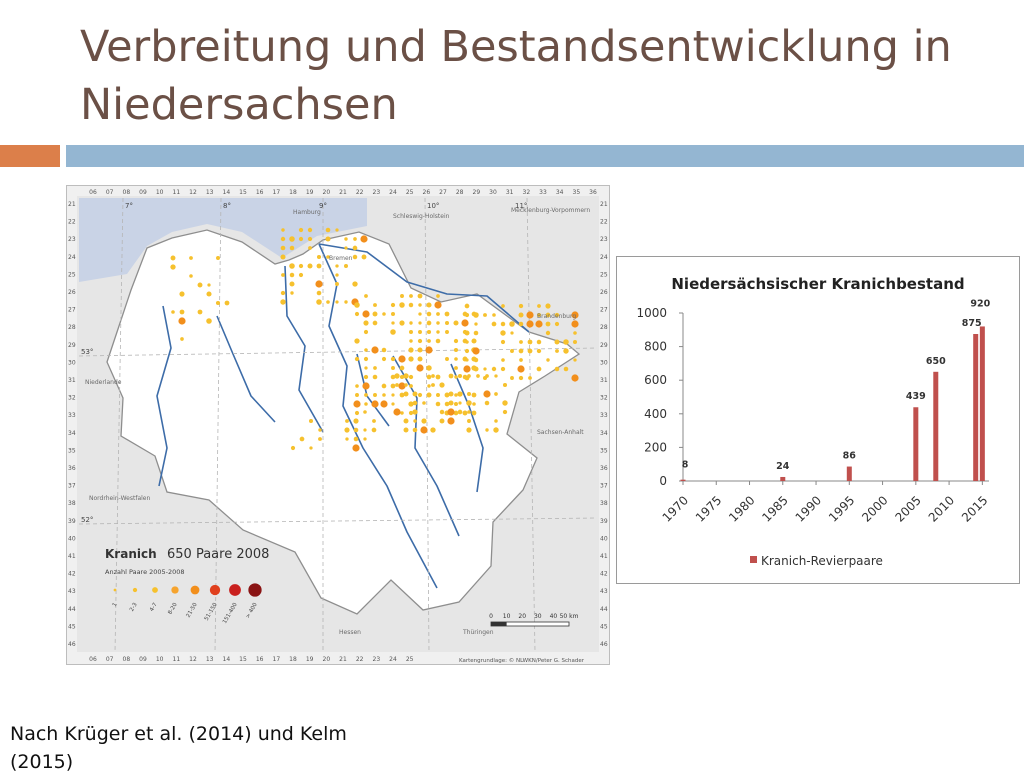 Image resolution: width=1024 pixels, height=776 pixels. I want to click on left-tick-label: 37, so click(72, 486).